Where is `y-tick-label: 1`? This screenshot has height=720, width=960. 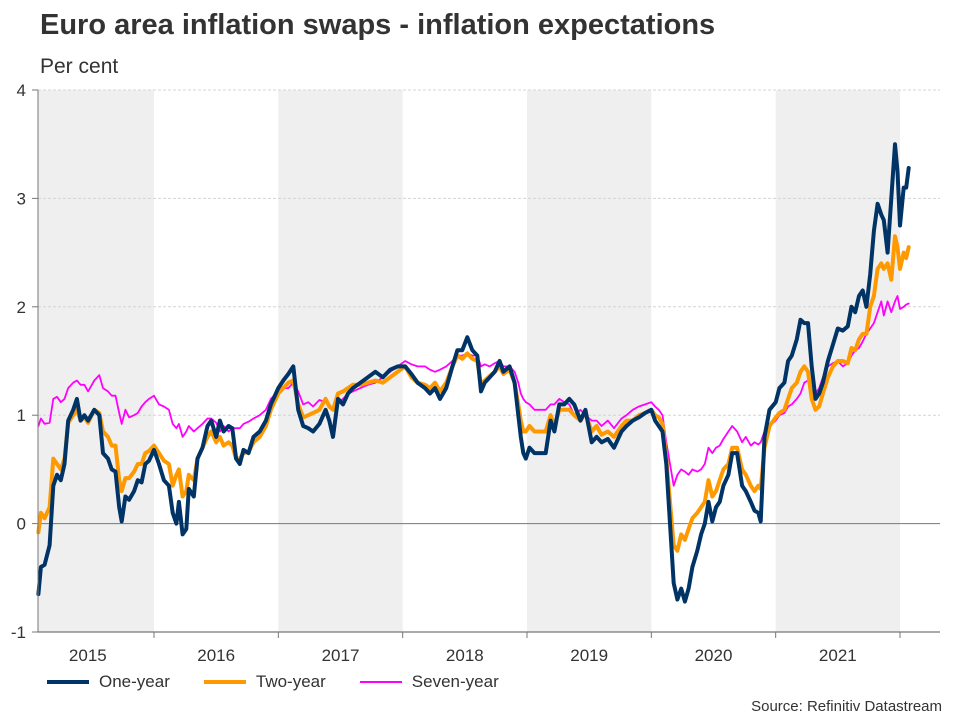 y-tick-label: 1 is located at coordinates (21, 415).